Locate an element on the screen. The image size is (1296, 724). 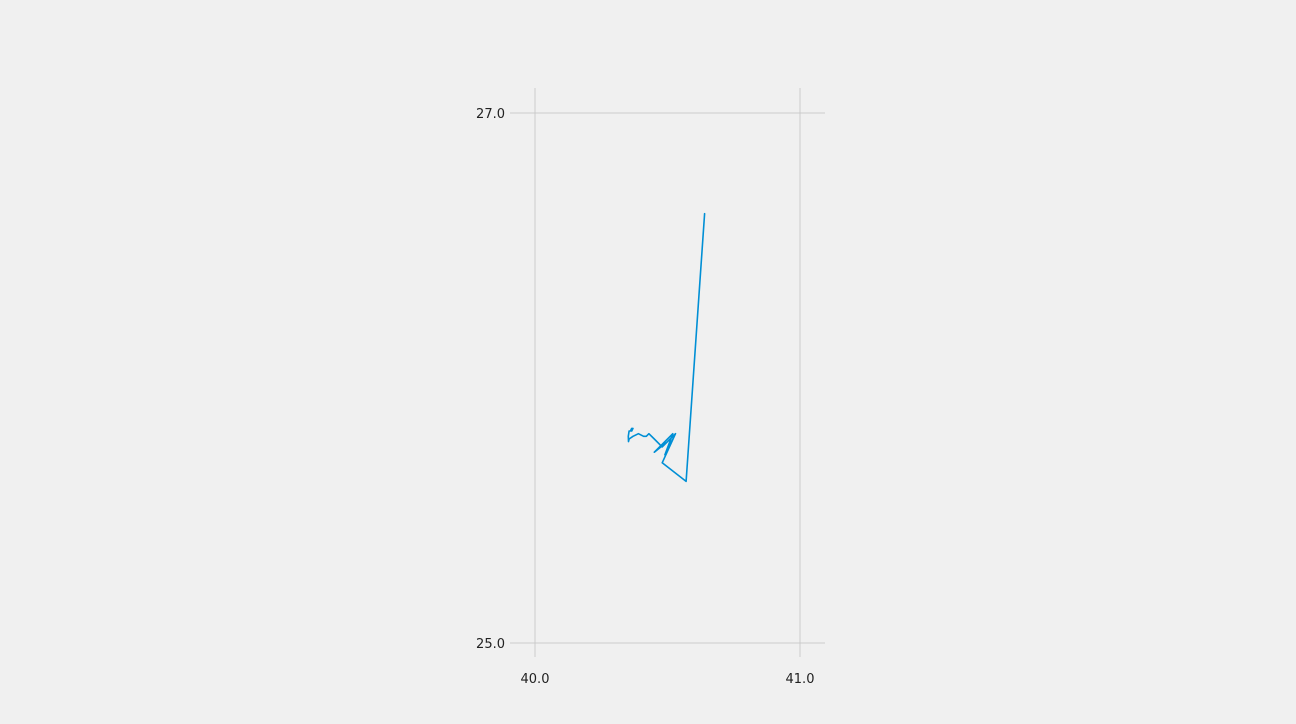
series-layer is located at coordinates (666, 347).